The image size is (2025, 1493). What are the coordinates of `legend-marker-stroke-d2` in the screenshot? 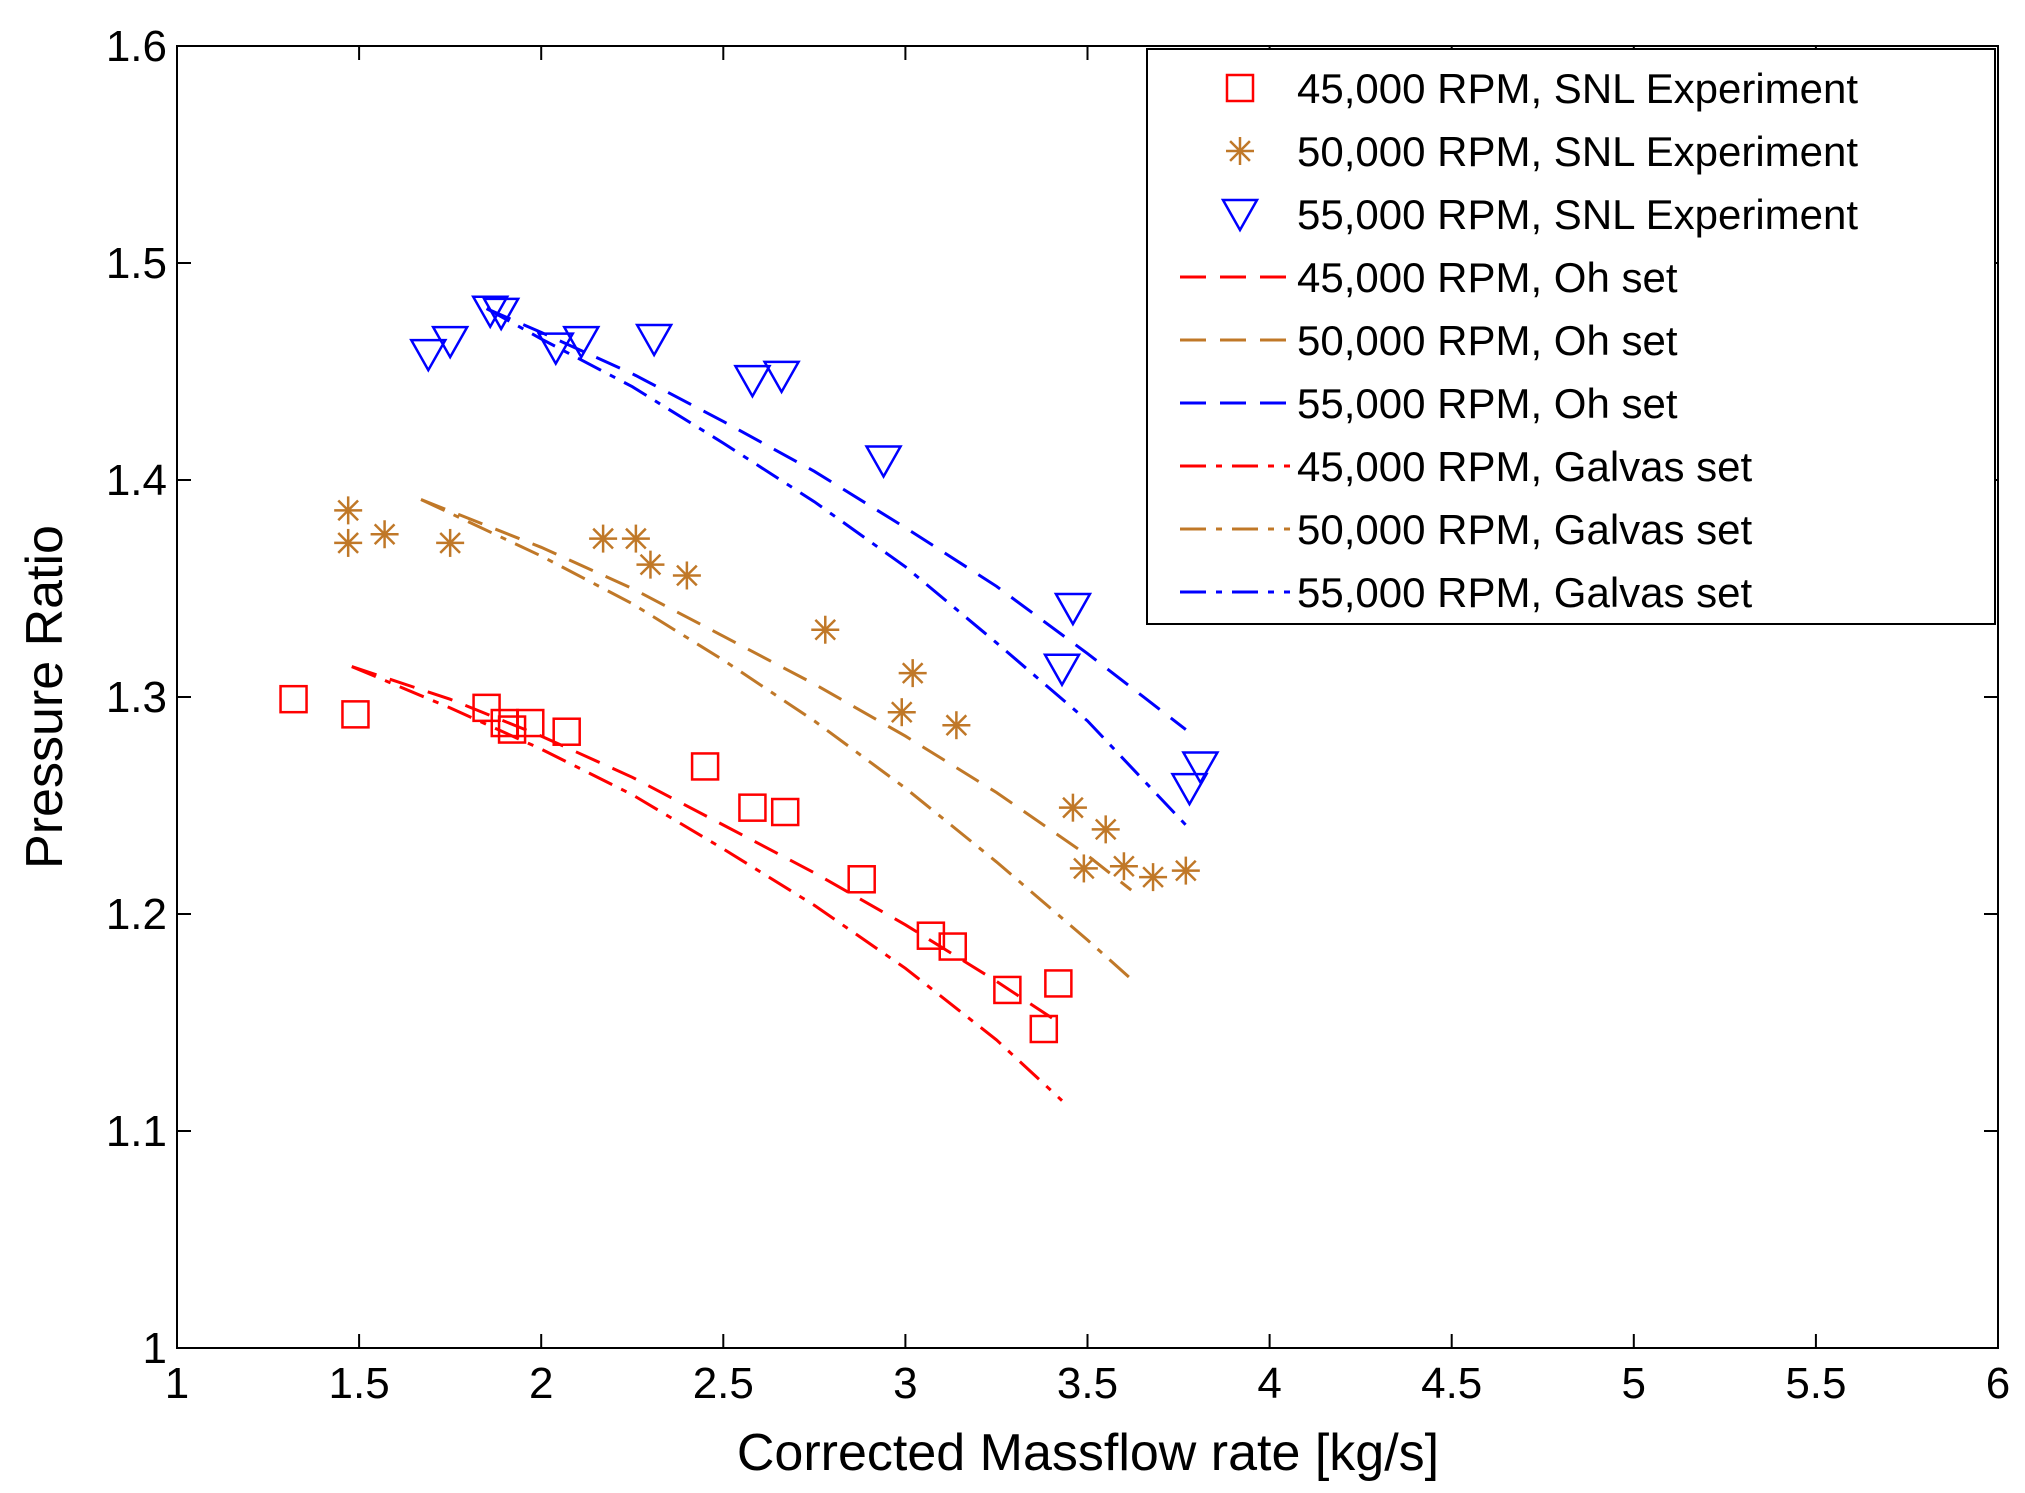 It's located at (1240, 151).